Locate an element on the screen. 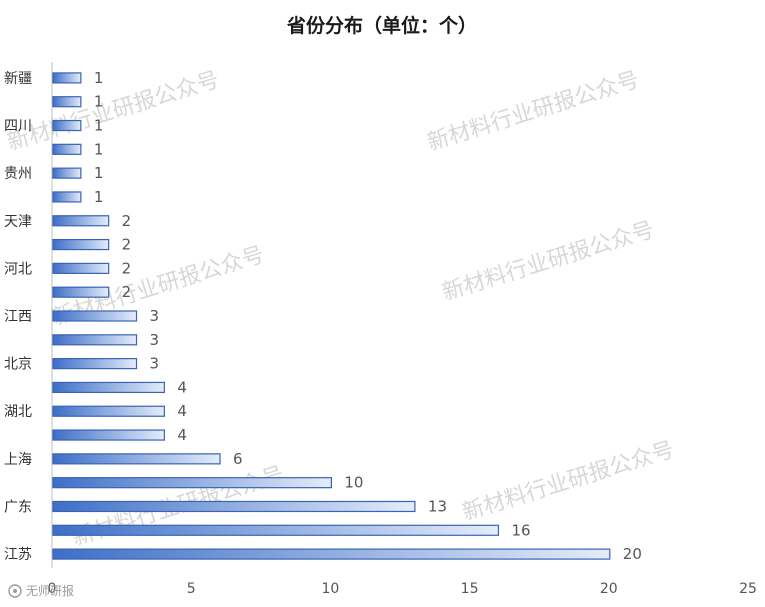 The image size is (765, 607). value-label-12: 3 is located at coordinates (155, 364).